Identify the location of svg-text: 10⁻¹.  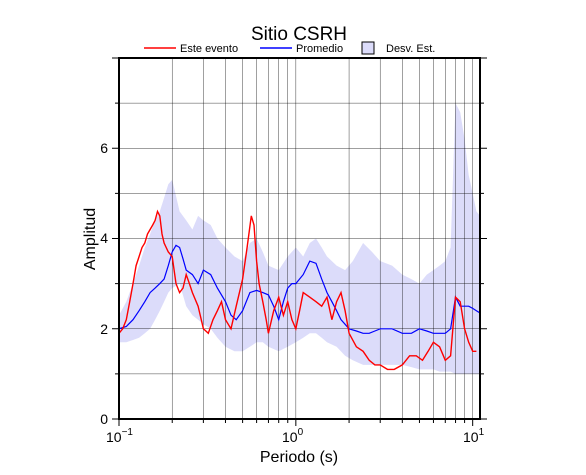
(119, 436).